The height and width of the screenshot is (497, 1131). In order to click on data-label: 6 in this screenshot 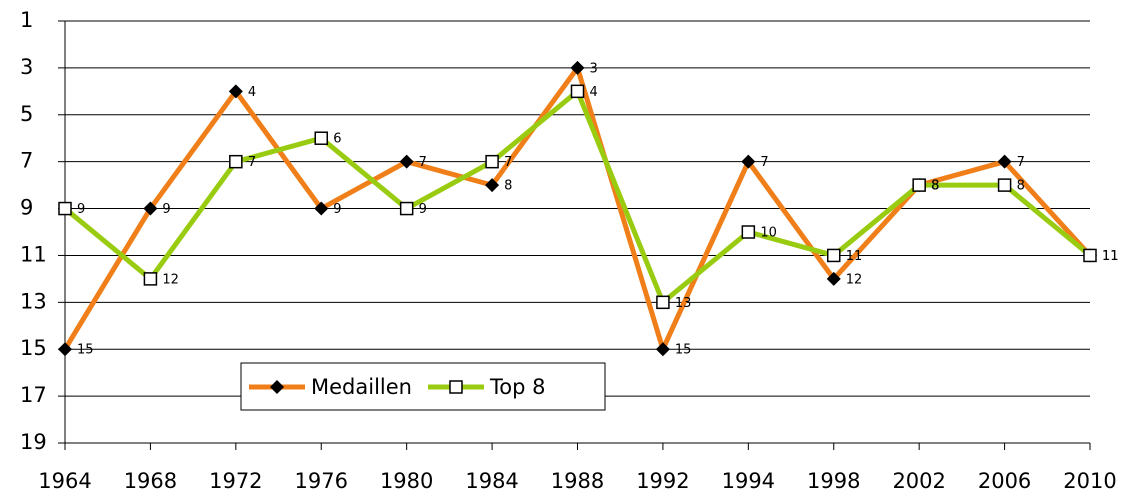, I will do `click(337, 139)`.